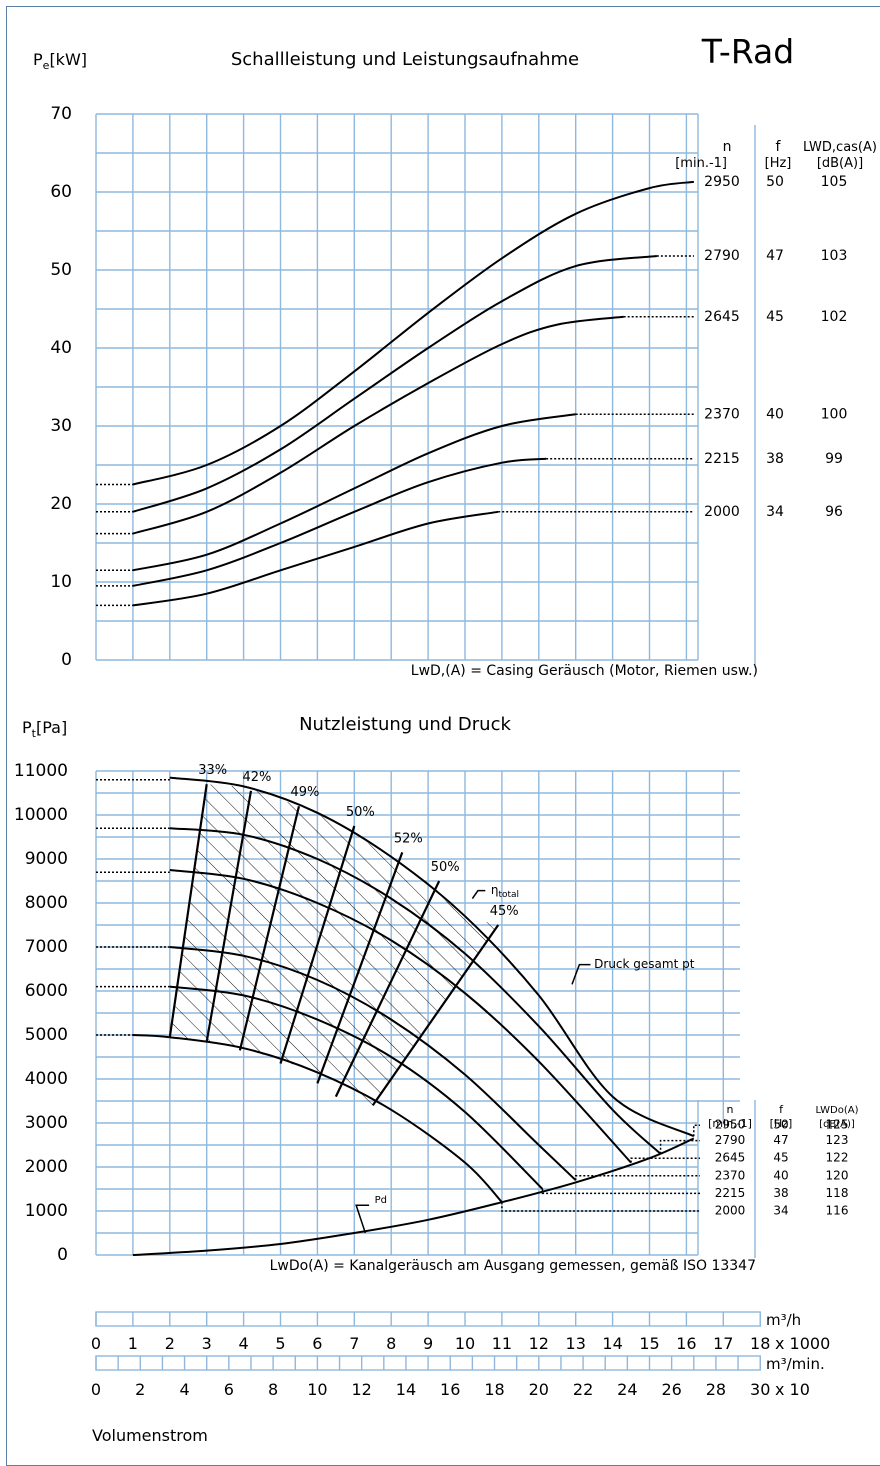  I want to click on efficiency-label: 42%, so click(257, 777).